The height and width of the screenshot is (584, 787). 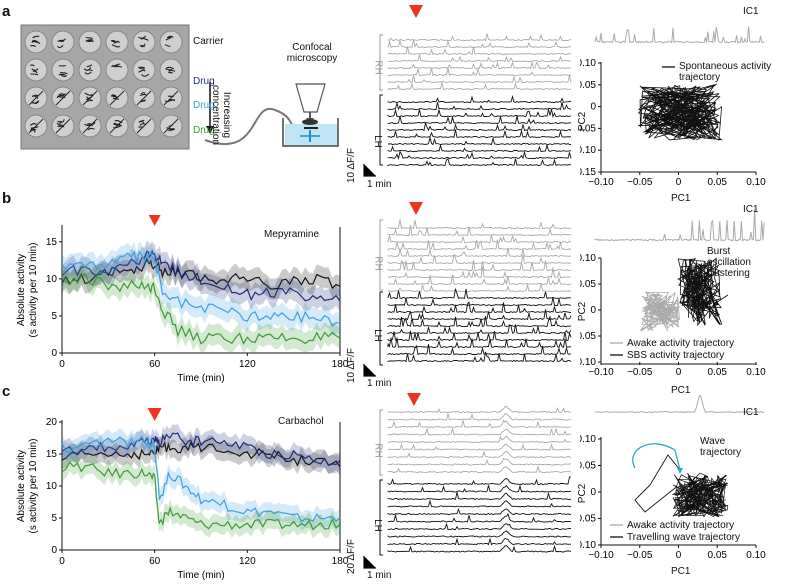 I want to click on rh-label-c: RH, so click(x=378, y=450).